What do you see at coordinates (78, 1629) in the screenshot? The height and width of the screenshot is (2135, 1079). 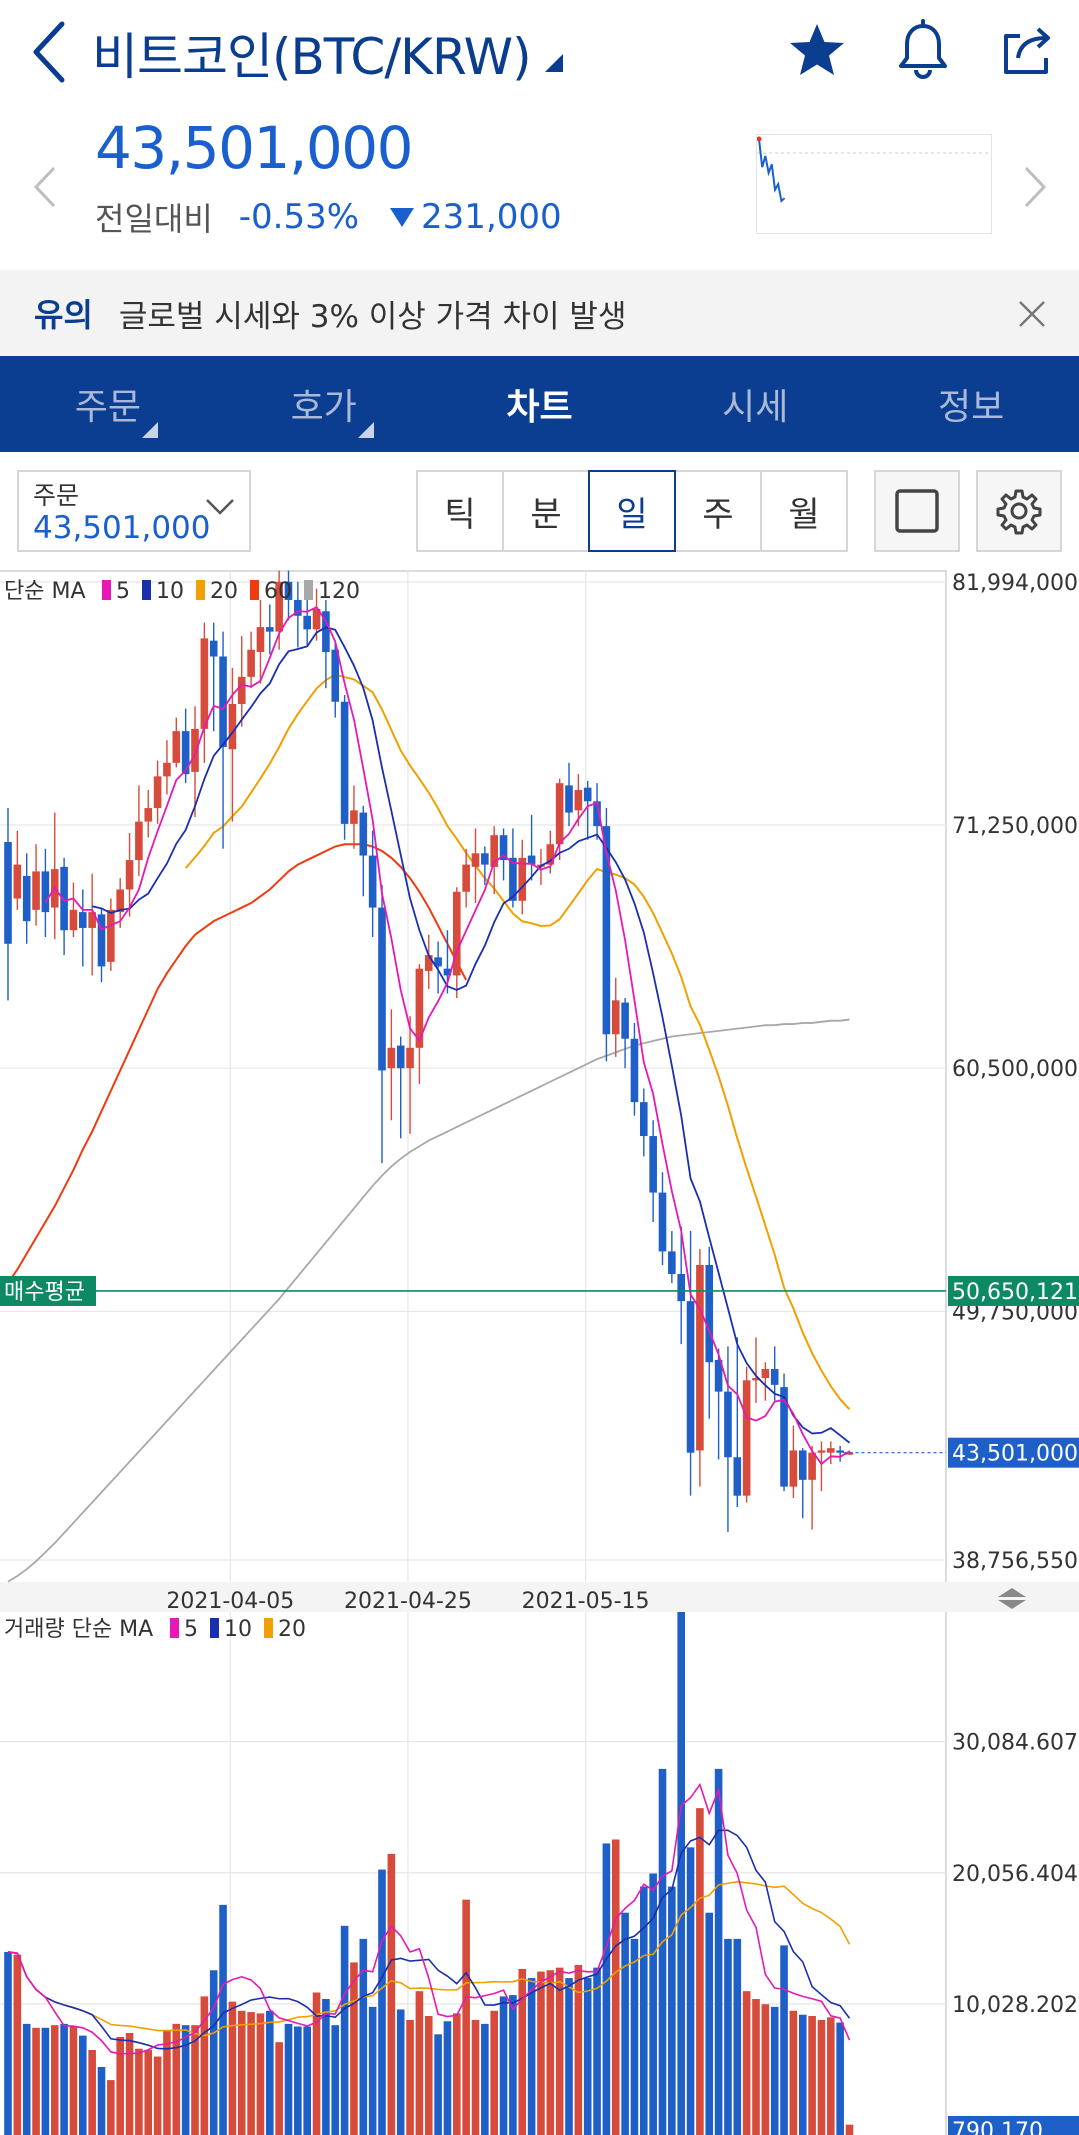 I see `legend-prefix: 거래량 단순 MA` at bounding box center [78, 1629].